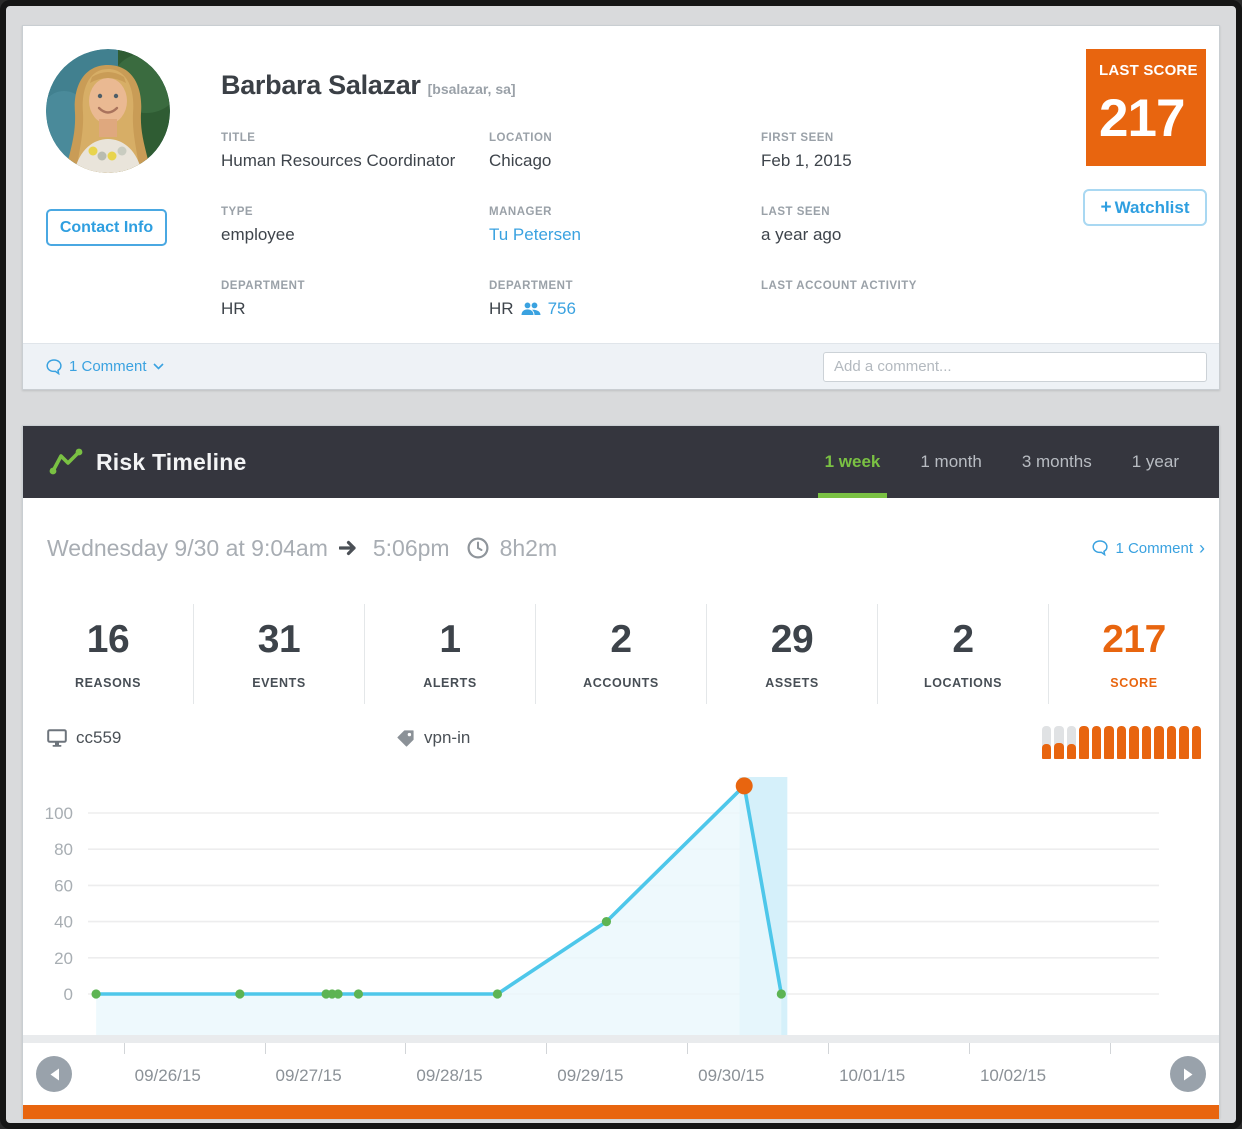 This screenshot has width=1242, height=1129. Describe the element at coordinates (852, 462) in the screenshot. I see `tab-1-week: 1 week` at that location.